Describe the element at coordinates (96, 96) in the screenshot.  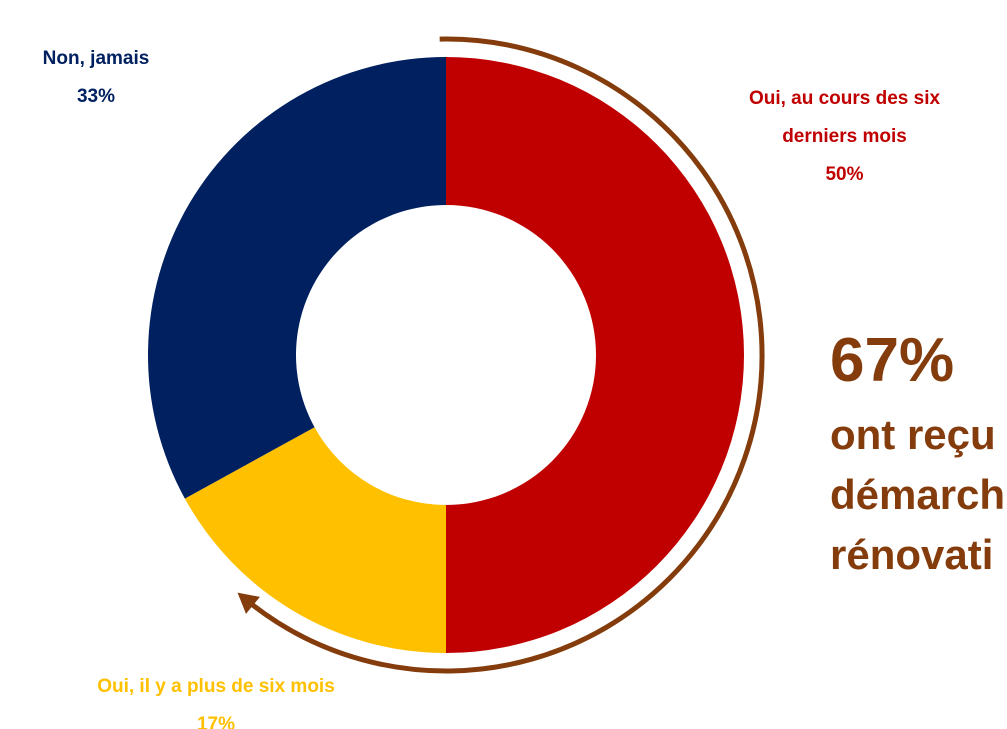
I see `value-label: 33%` at that location.